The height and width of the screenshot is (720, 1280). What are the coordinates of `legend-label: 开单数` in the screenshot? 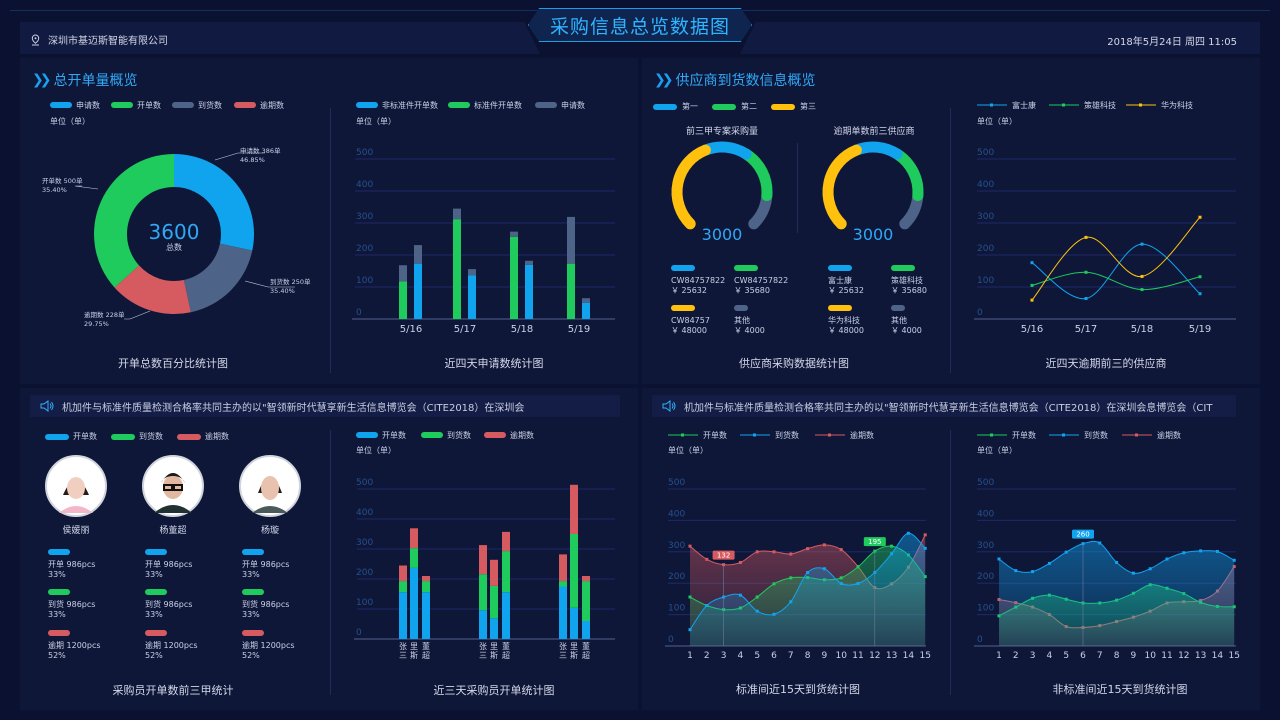 It's located at (715, 435).